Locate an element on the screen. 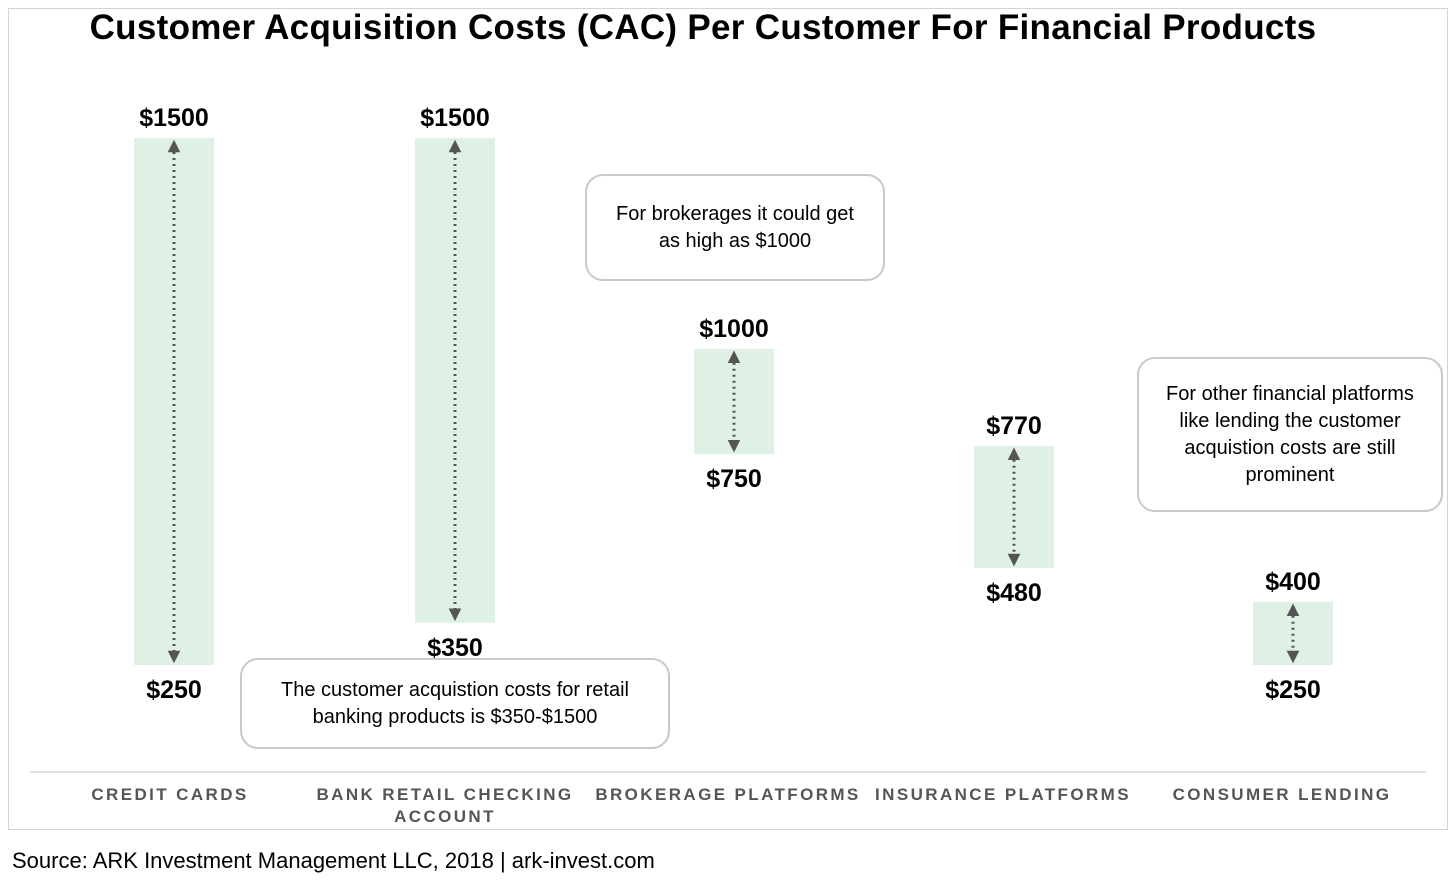 This screenshot has height=884, width=1456. low-value-label: $750 is located at coordinates (734, 479).